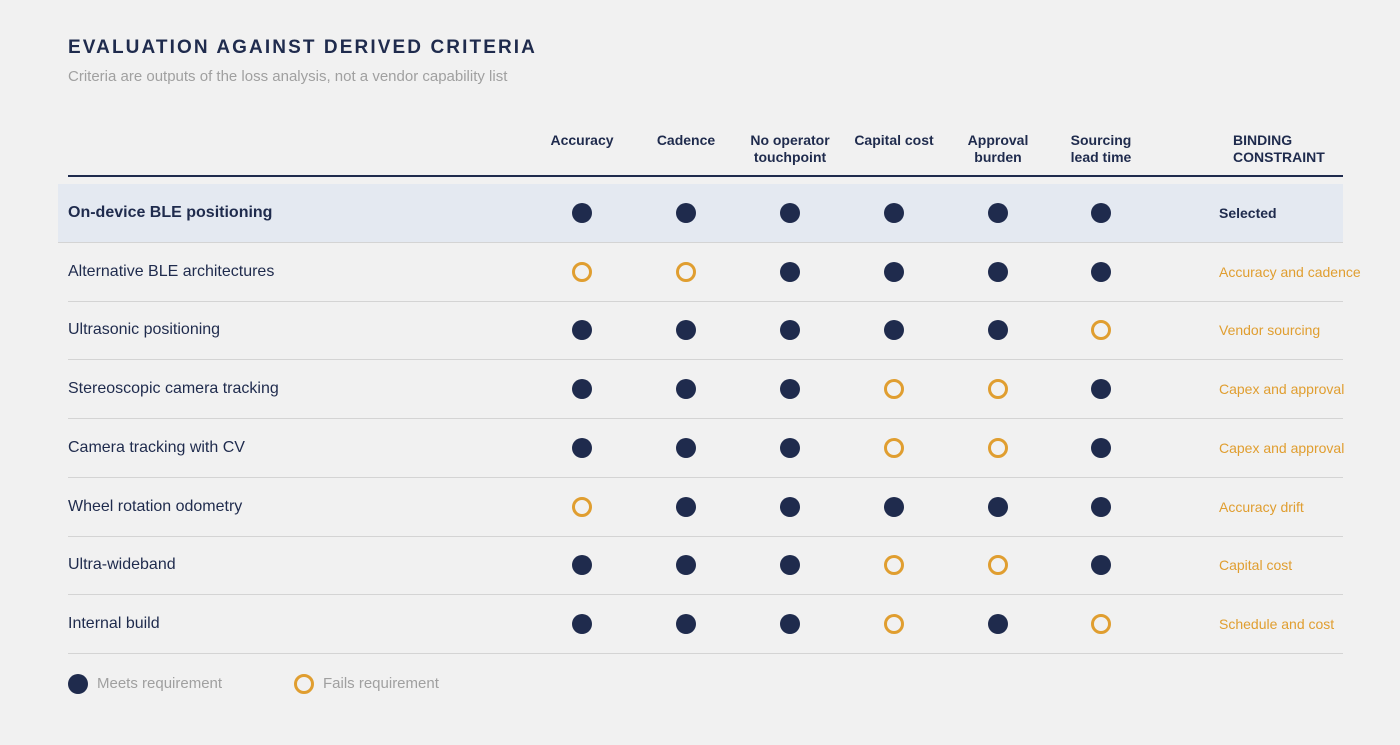 The height and width of the screenshot is (745, 1400). I want to click on row-label: Camera tracking with CV, so click(156, 447).